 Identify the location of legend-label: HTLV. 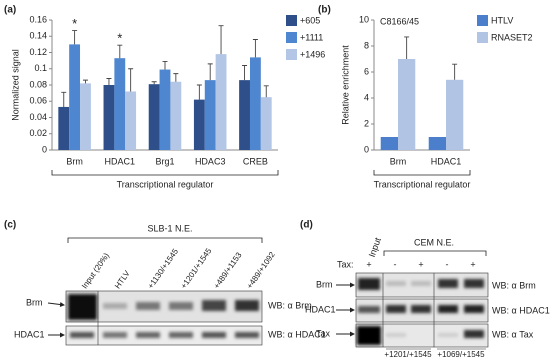
(502, 20).